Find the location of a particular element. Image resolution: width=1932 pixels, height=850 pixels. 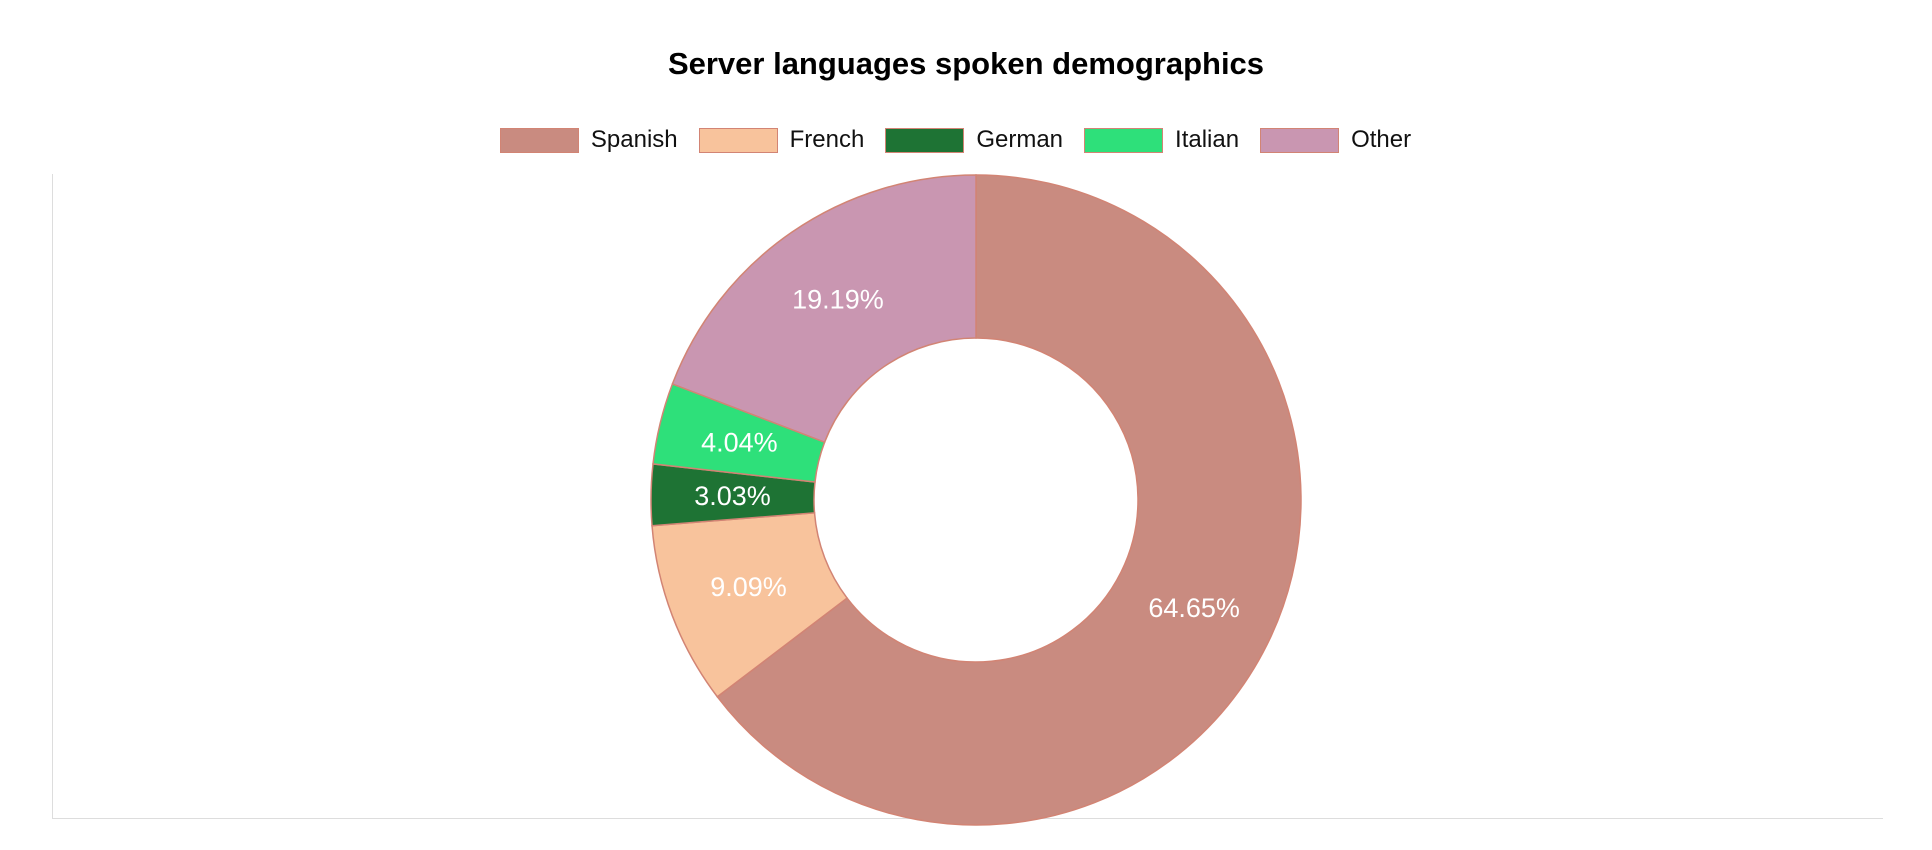

slice-label-spanish: 64.65% is located at coordinates (1194, 608).